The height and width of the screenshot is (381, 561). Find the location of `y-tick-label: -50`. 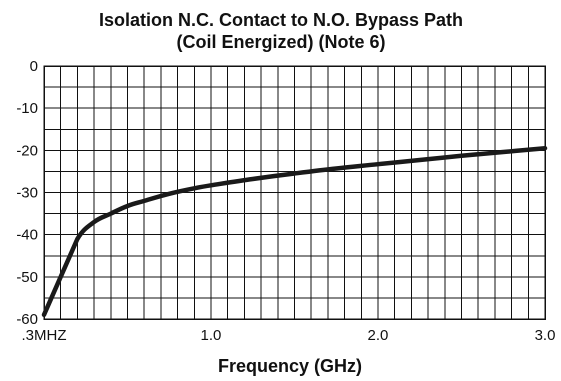

y-tick-label: -50 is located at coordinates (27, 277).